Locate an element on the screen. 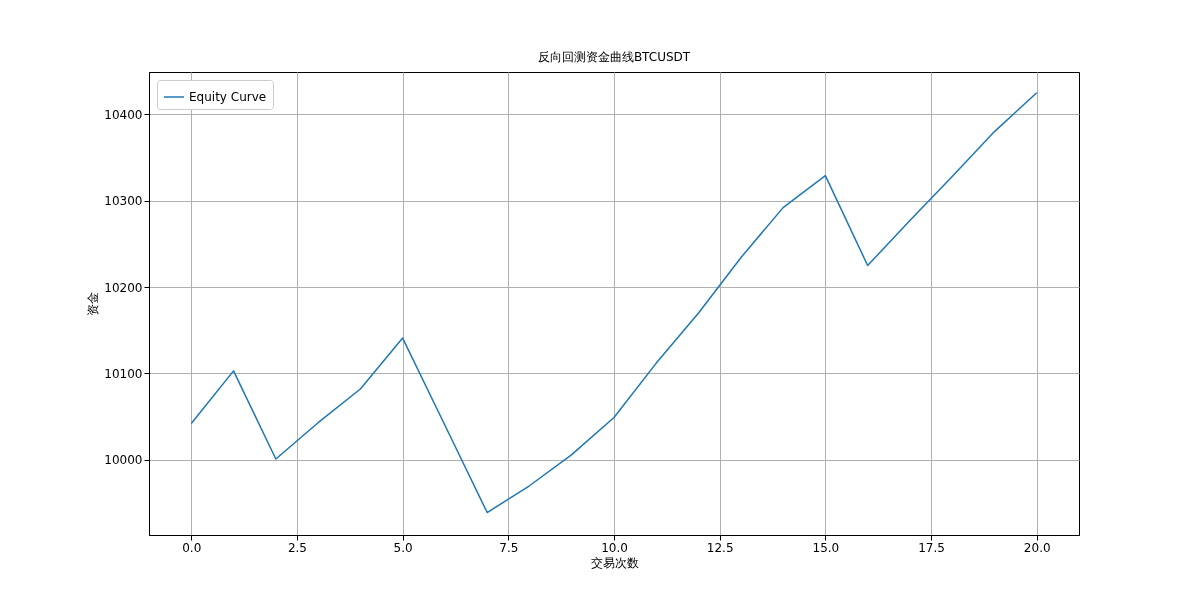 This screenshot has height=600, width=1200. x-tick-label: 0.0 is located at coordinates (192, 547).